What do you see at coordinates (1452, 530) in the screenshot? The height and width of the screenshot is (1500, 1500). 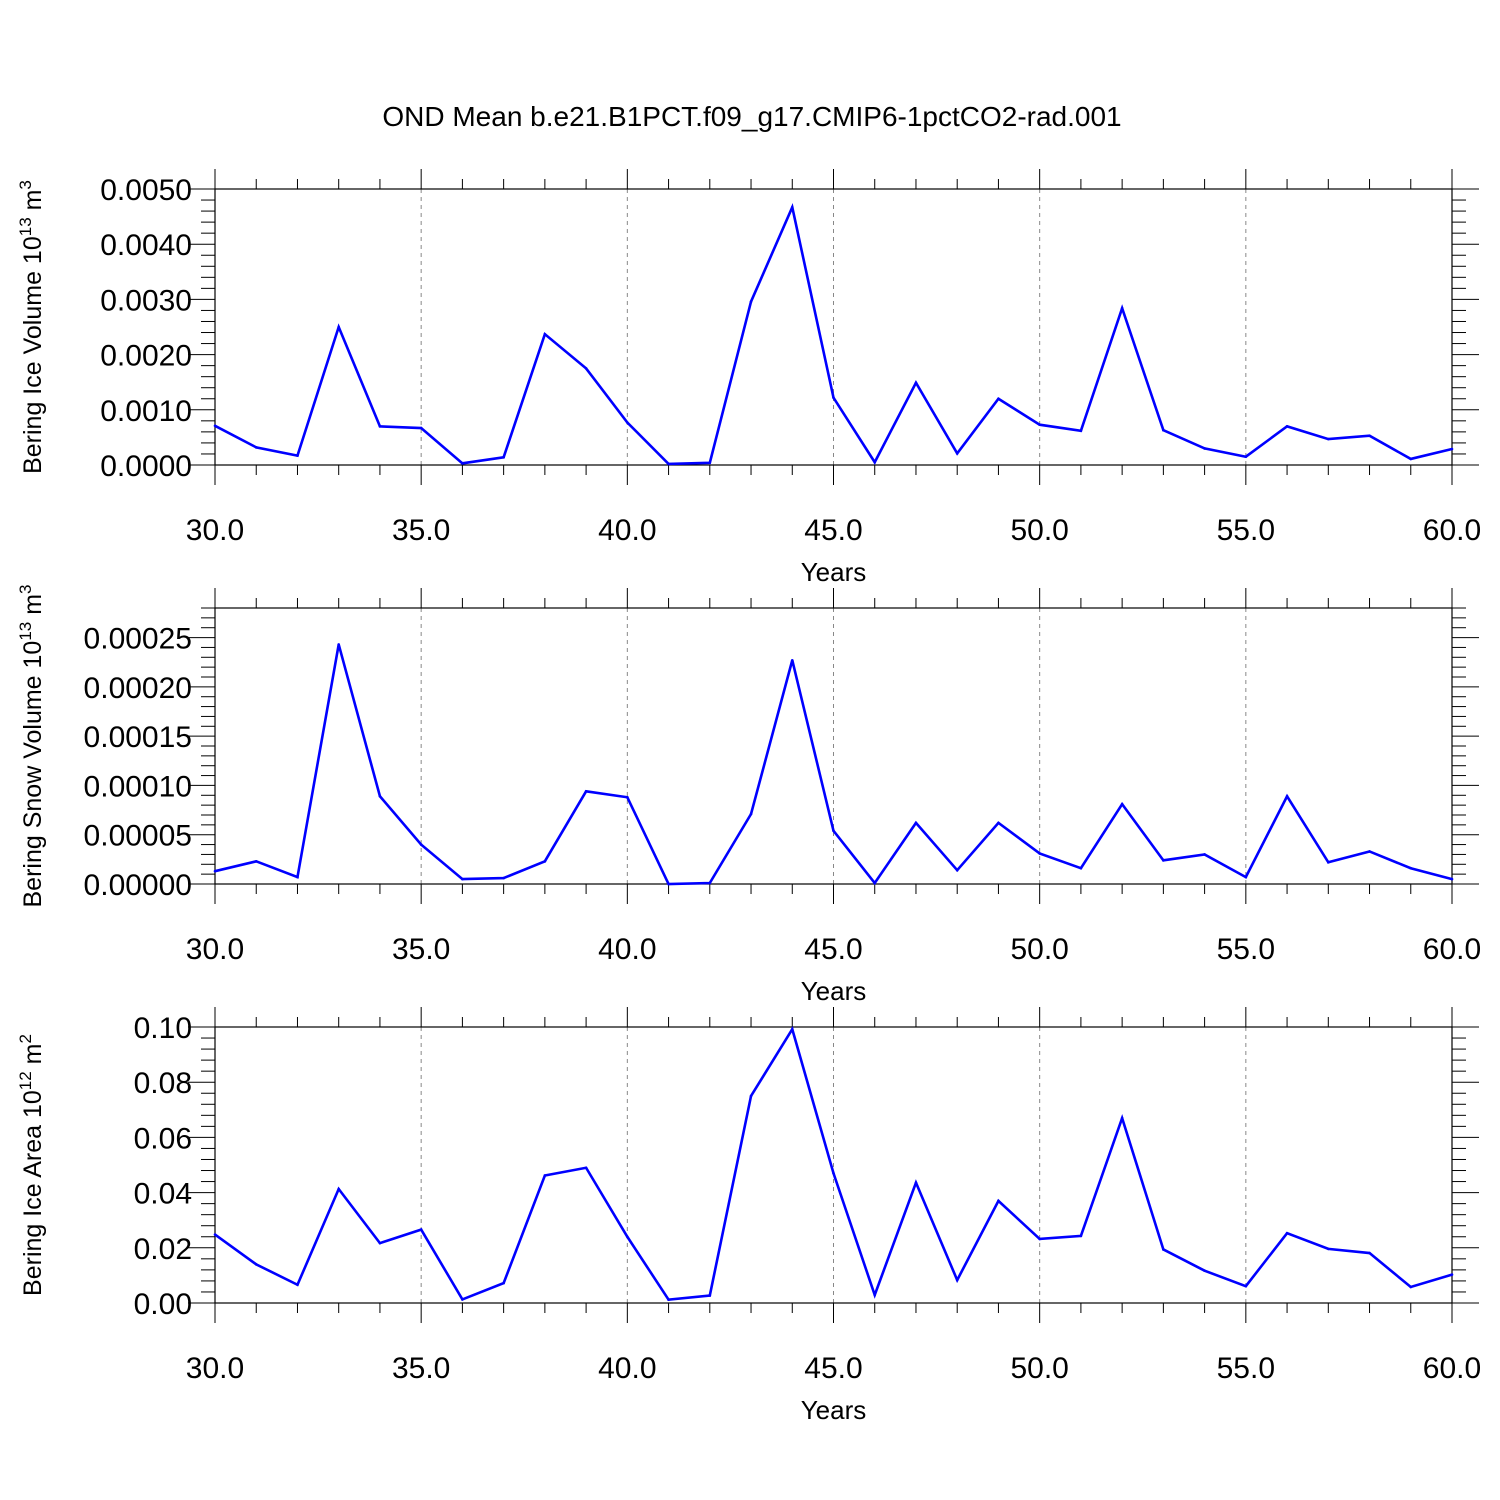 I see `ice-volume-xtick-label: 60.0` at bounding box center [1452, 530].